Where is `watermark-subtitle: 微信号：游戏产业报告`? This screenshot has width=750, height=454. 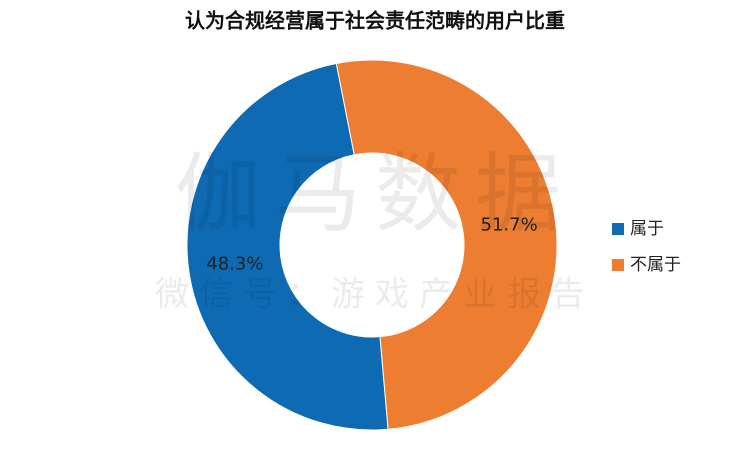
watermark-subtitle: 微信号：游戏产业报告 is located at coordinates (375, 295).